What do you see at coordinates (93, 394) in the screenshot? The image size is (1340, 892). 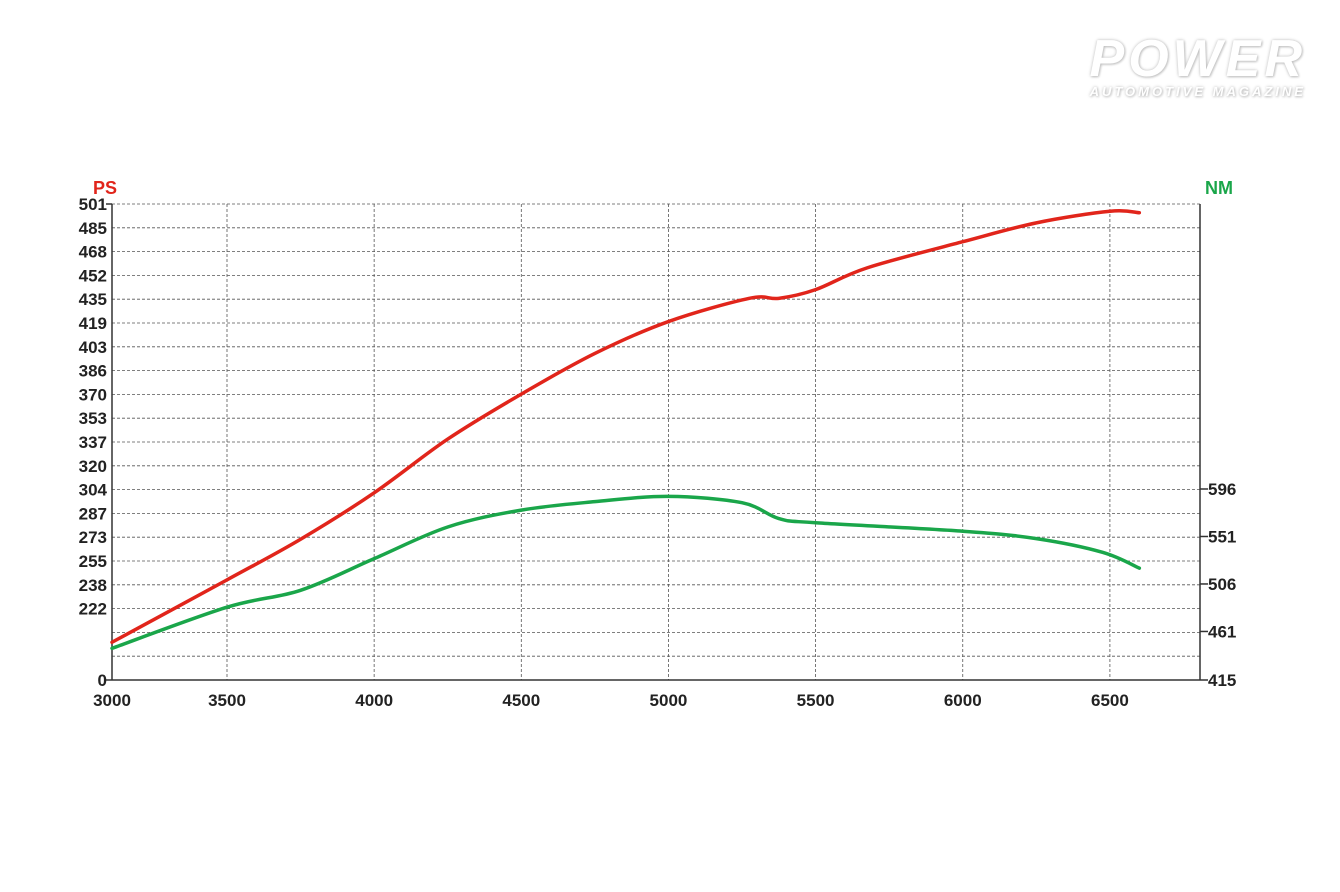 I see `left-tick-label: 370` at bounding box center [93, 394].